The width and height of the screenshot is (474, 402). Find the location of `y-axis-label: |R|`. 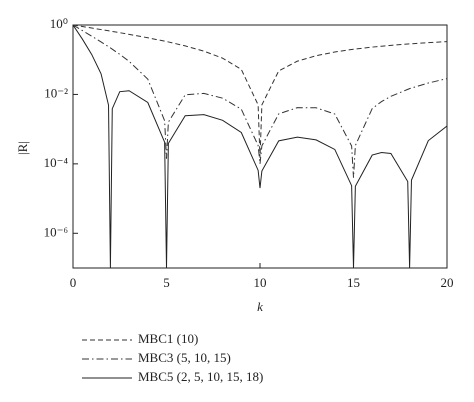

y-axis-label: |R| is located at coordinates (22, 148).